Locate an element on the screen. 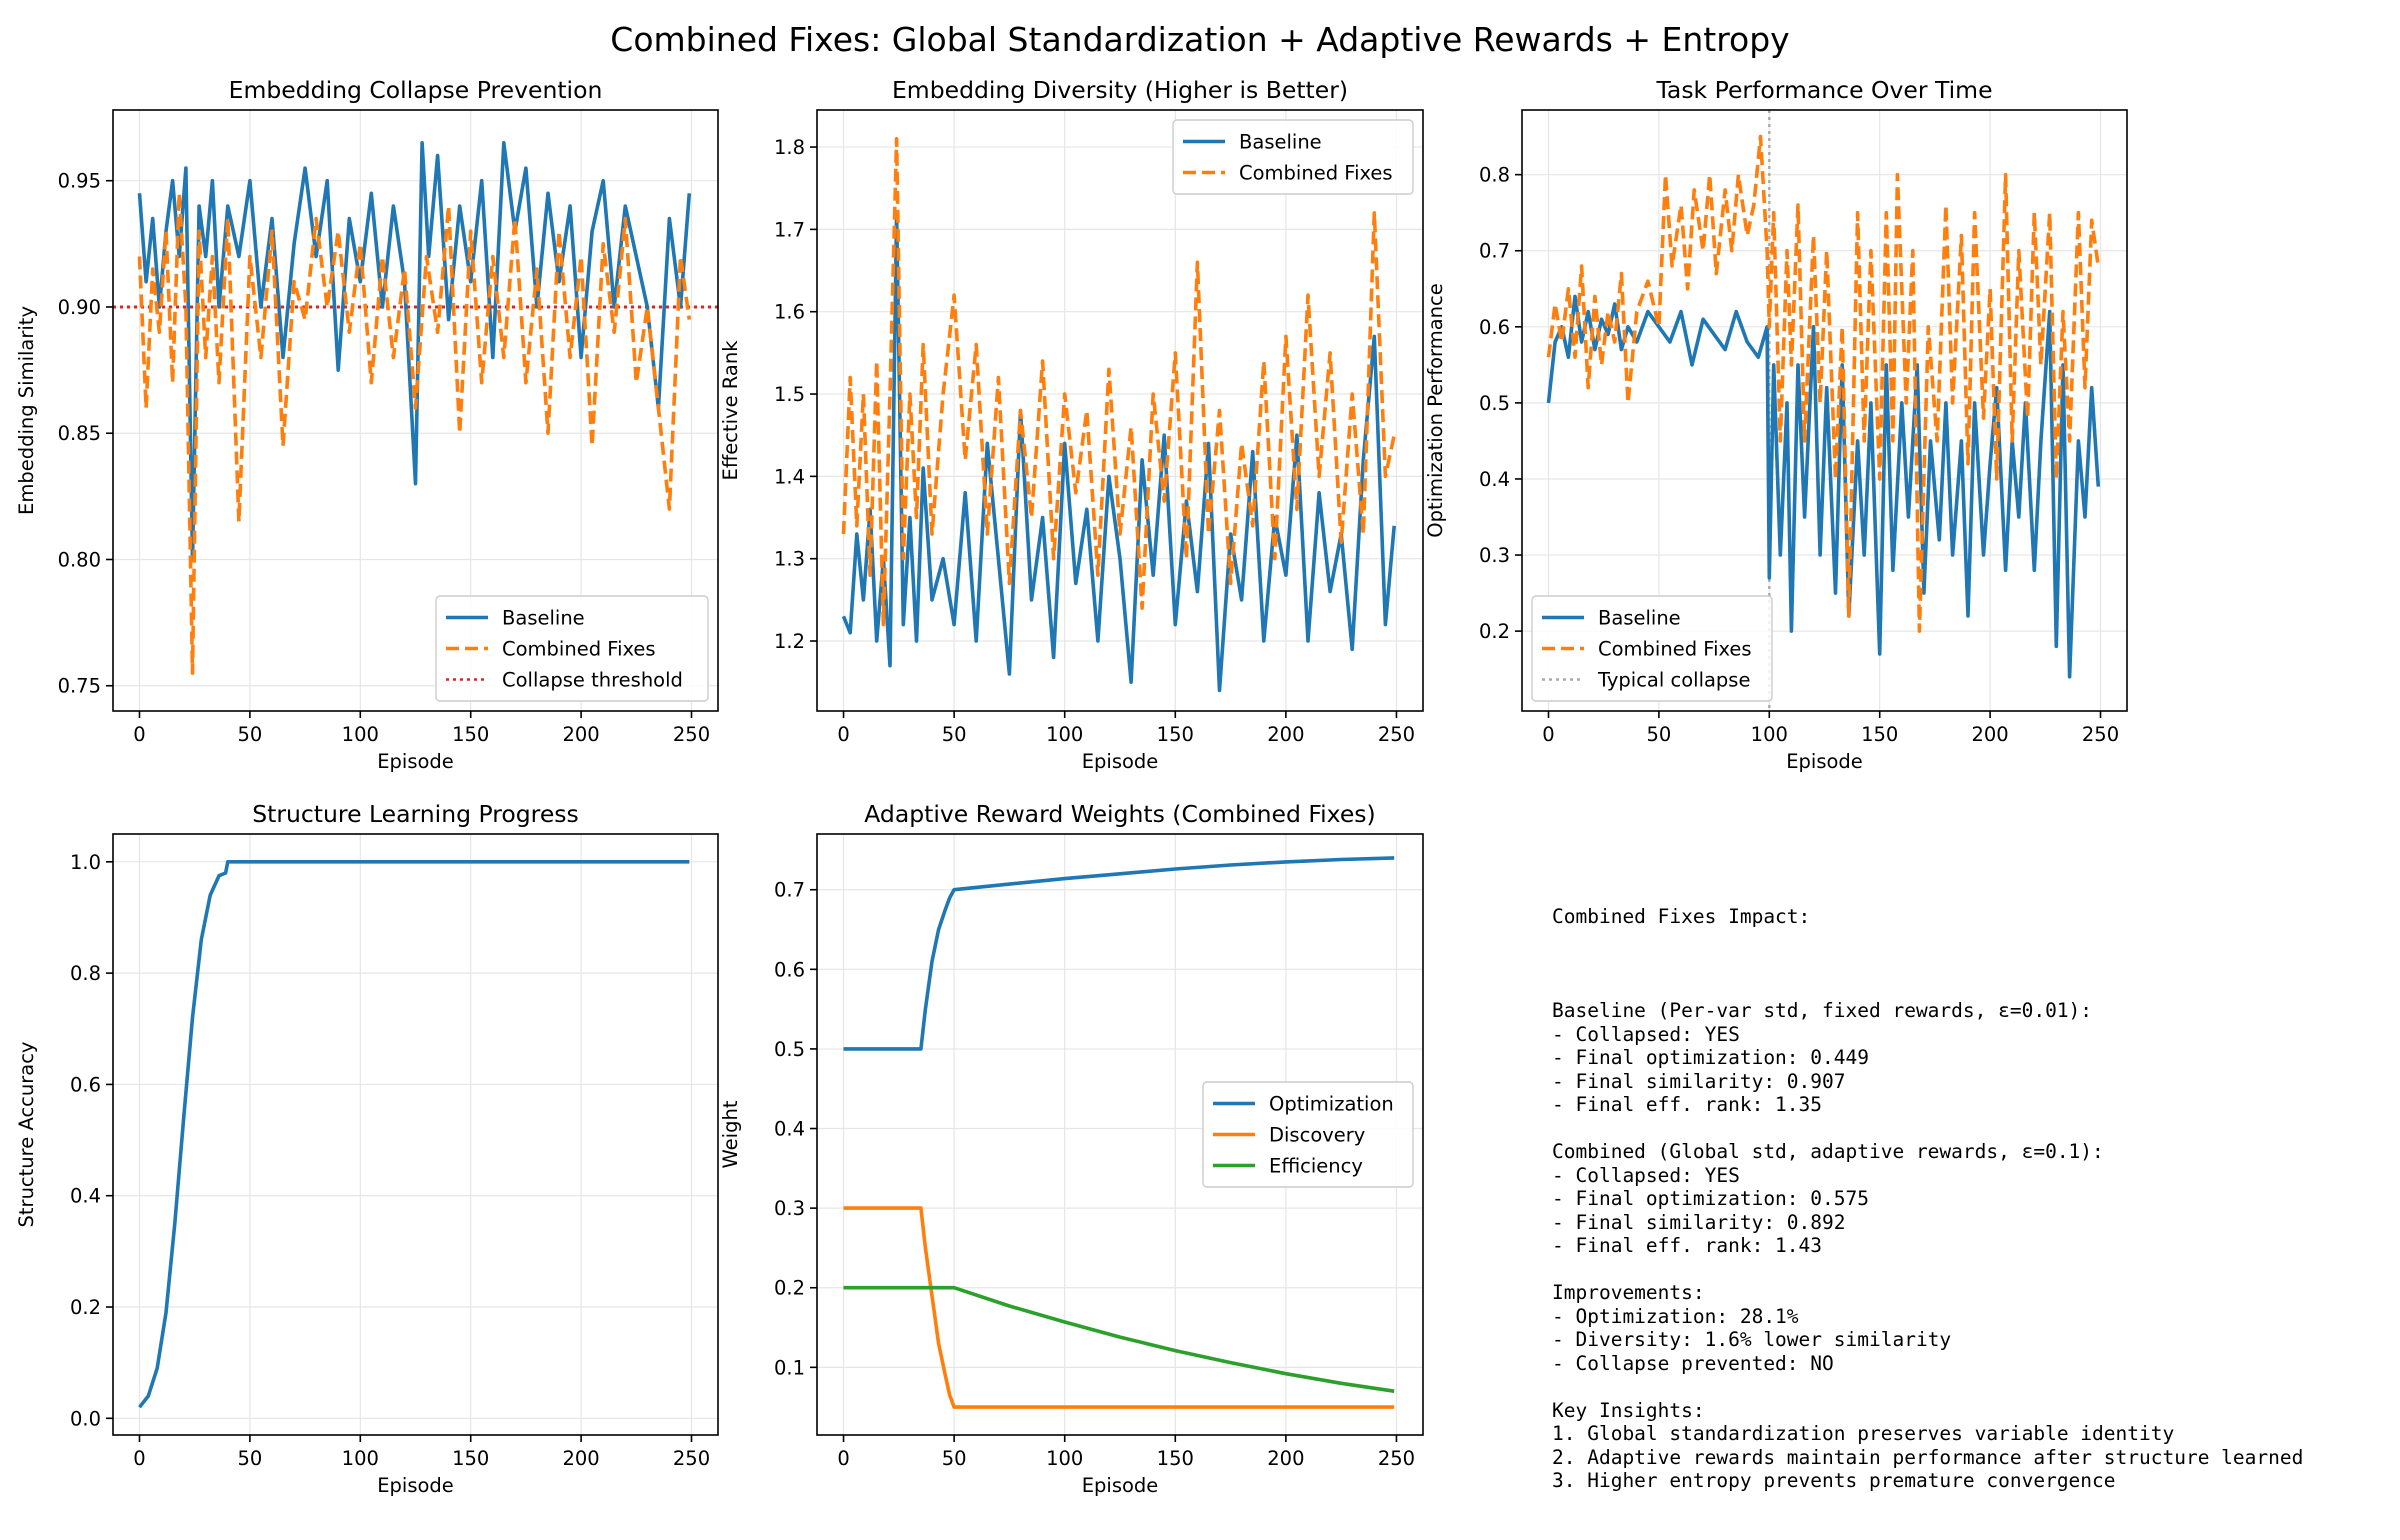  summary-line: - Final similarity: 0.892 is located at coordinates (1699, 1222).